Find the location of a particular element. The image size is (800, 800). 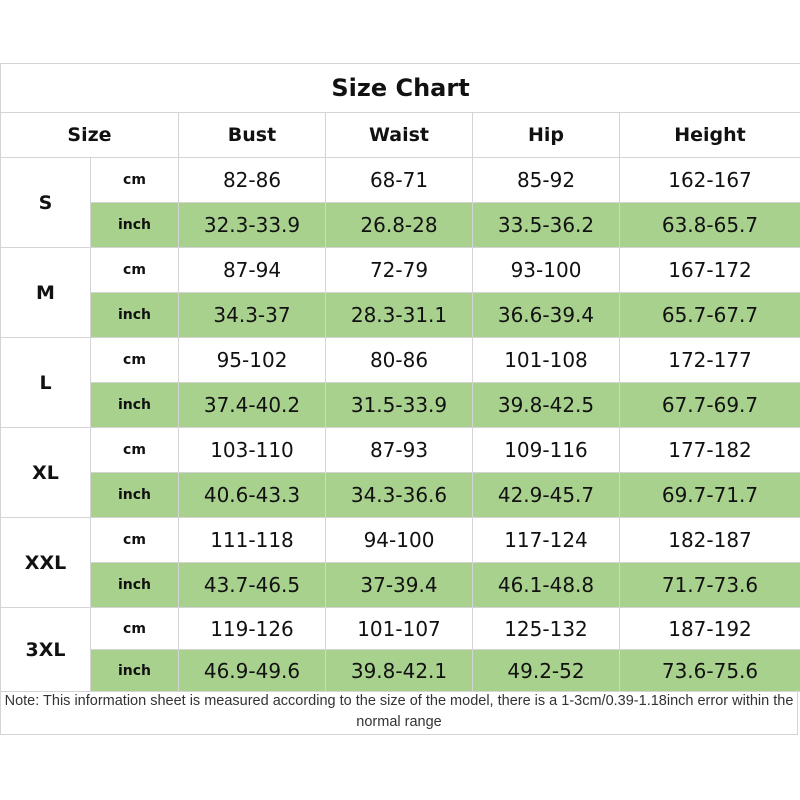

waist-inch-value: 39.8-42.1 is located at coordinates (399, 670).